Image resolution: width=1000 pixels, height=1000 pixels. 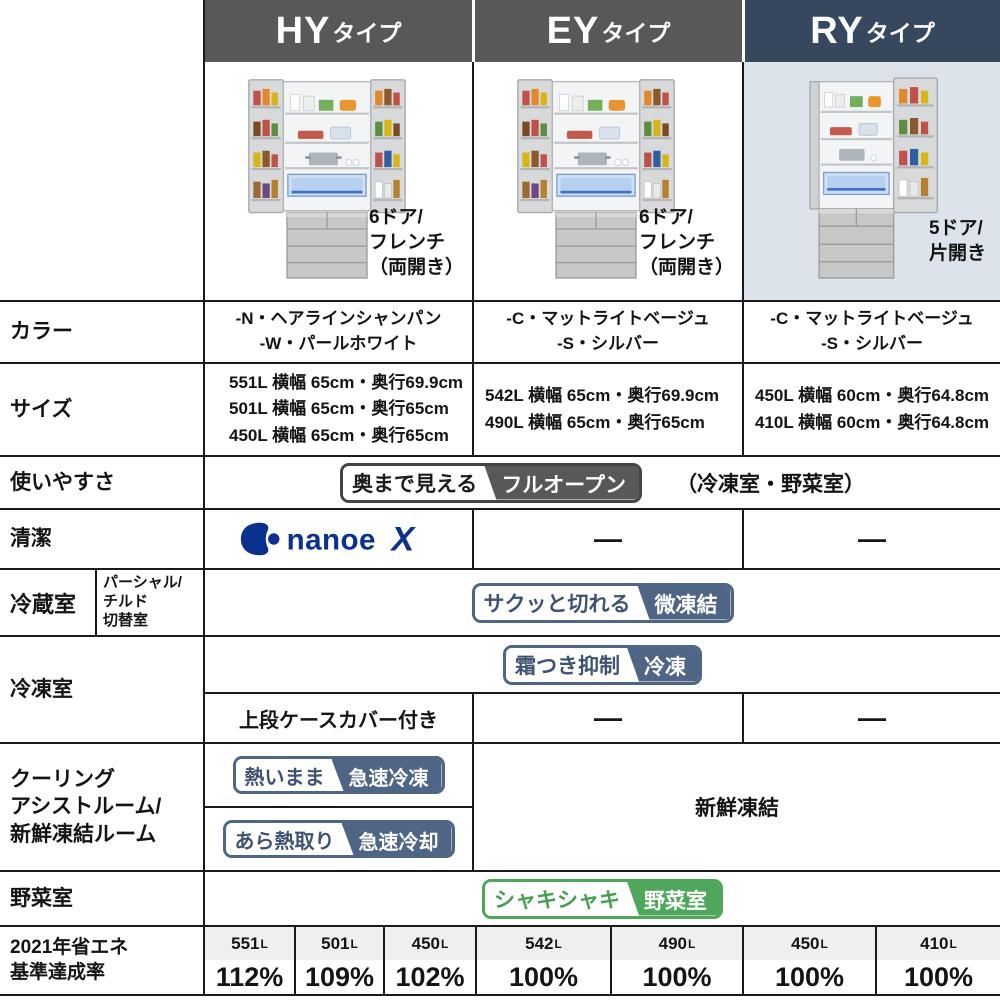 What do you see at coordinates (41, 409) in the screenshot?
I see `row-label-size: サイズ` at bounding box center [41, 409].